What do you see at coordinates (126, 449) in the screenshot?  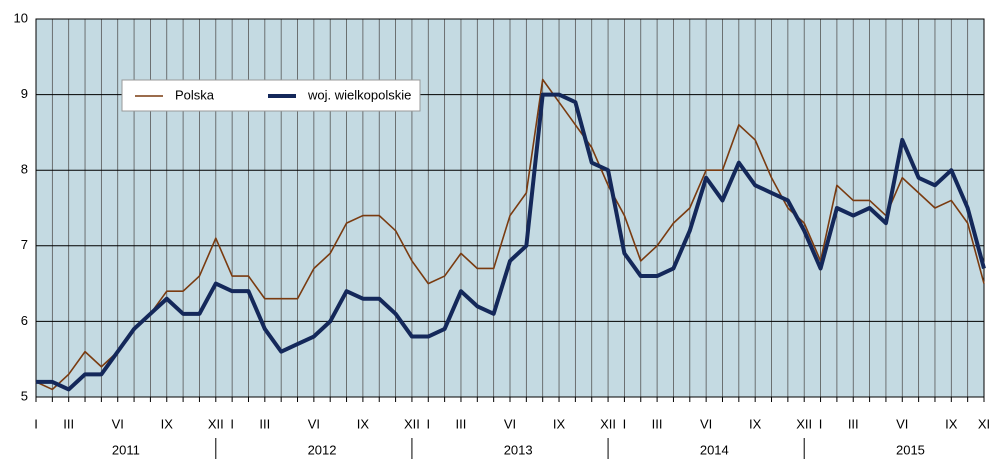 I see `year-label: 2011` at bounding box center [126, 449].